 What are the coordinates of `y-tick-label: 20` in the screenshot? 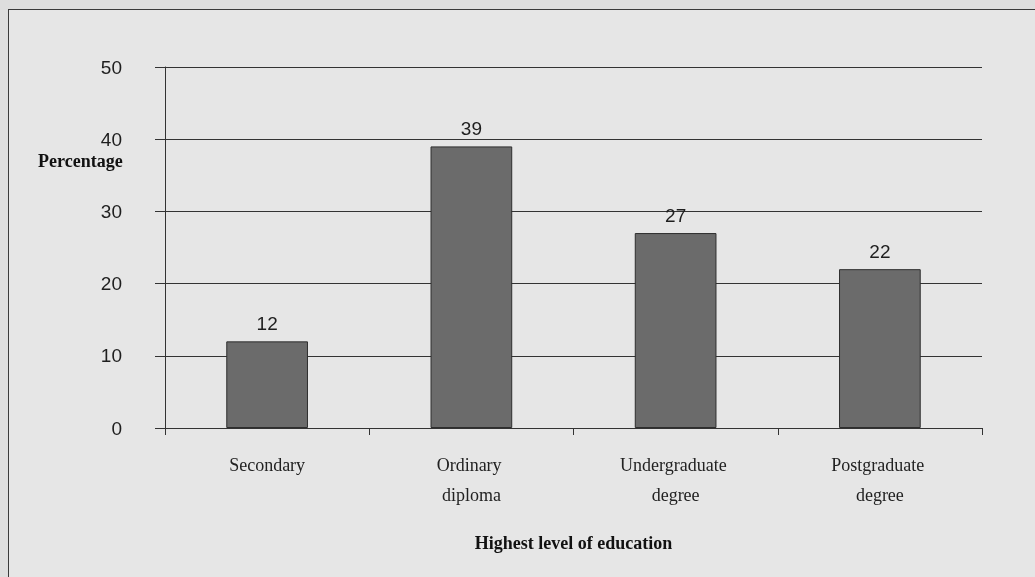 It's located at (111, 284).